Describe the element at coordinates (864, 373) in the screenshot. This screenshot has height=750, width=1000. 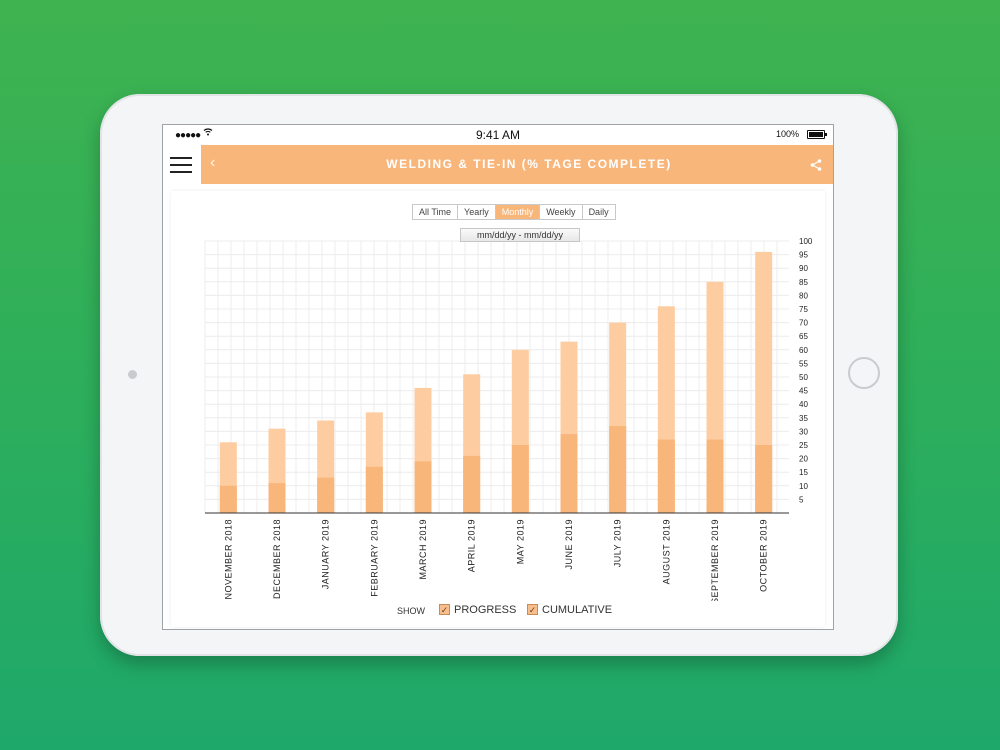
I see `home-button` at that location.